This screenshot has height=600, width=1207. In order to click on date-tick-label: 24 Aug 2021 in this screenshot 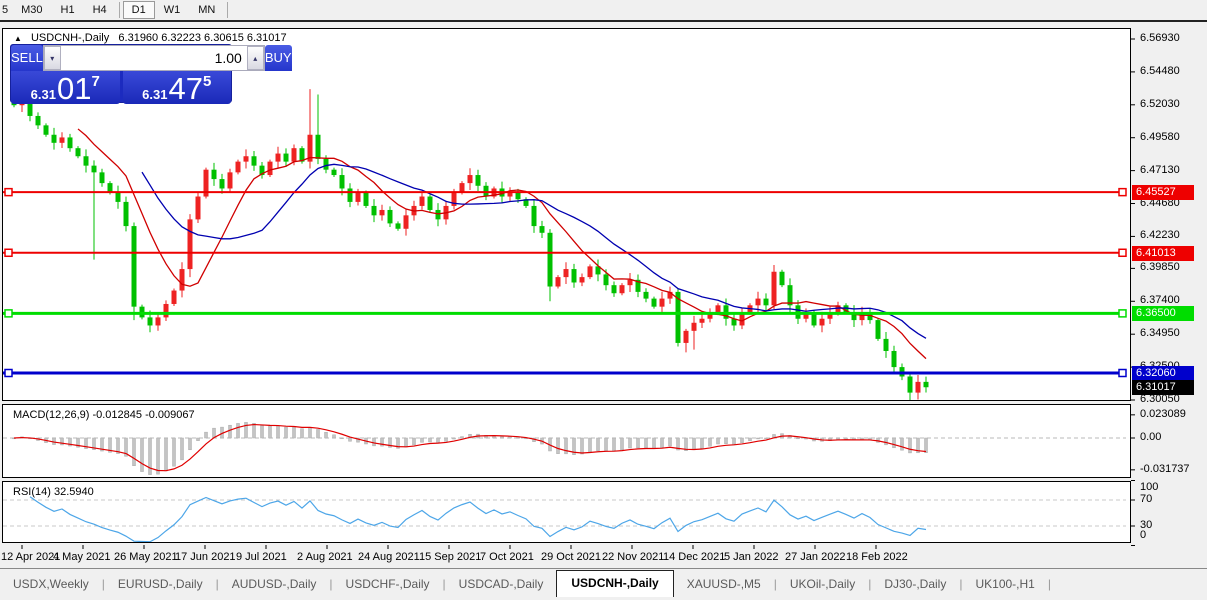, I will do `click(389, 557)`.